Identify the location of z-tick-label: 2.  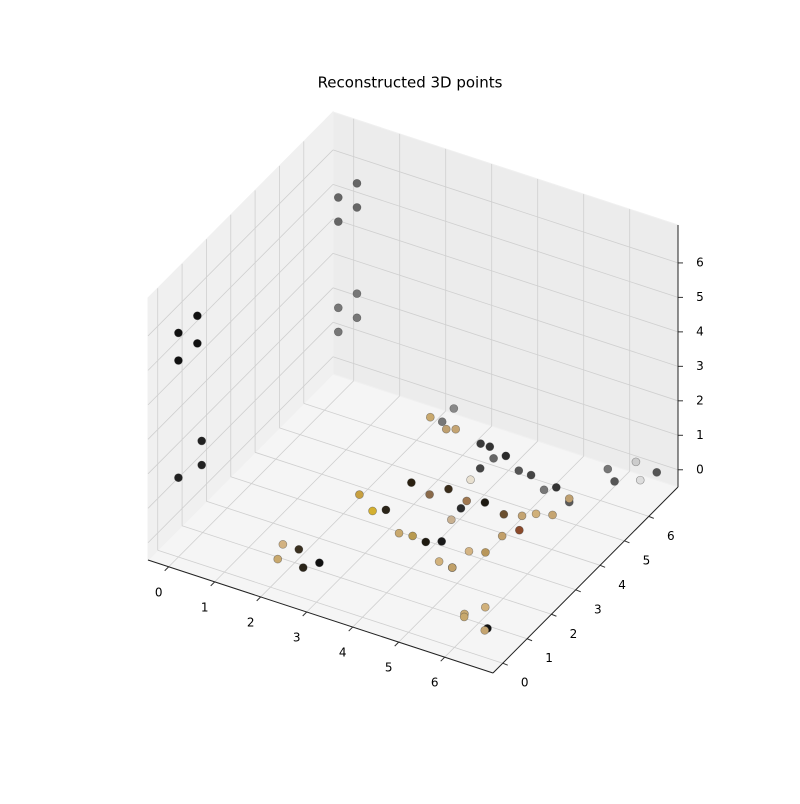
(700, 400).